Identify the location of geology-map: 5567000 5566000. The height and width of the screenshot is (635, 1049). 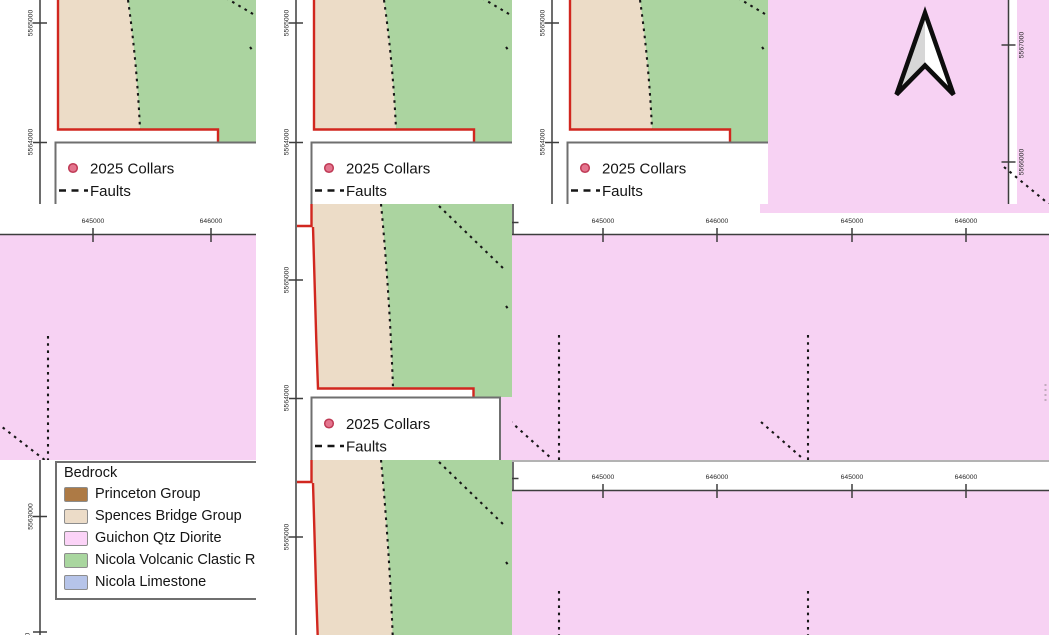
(908, 102).